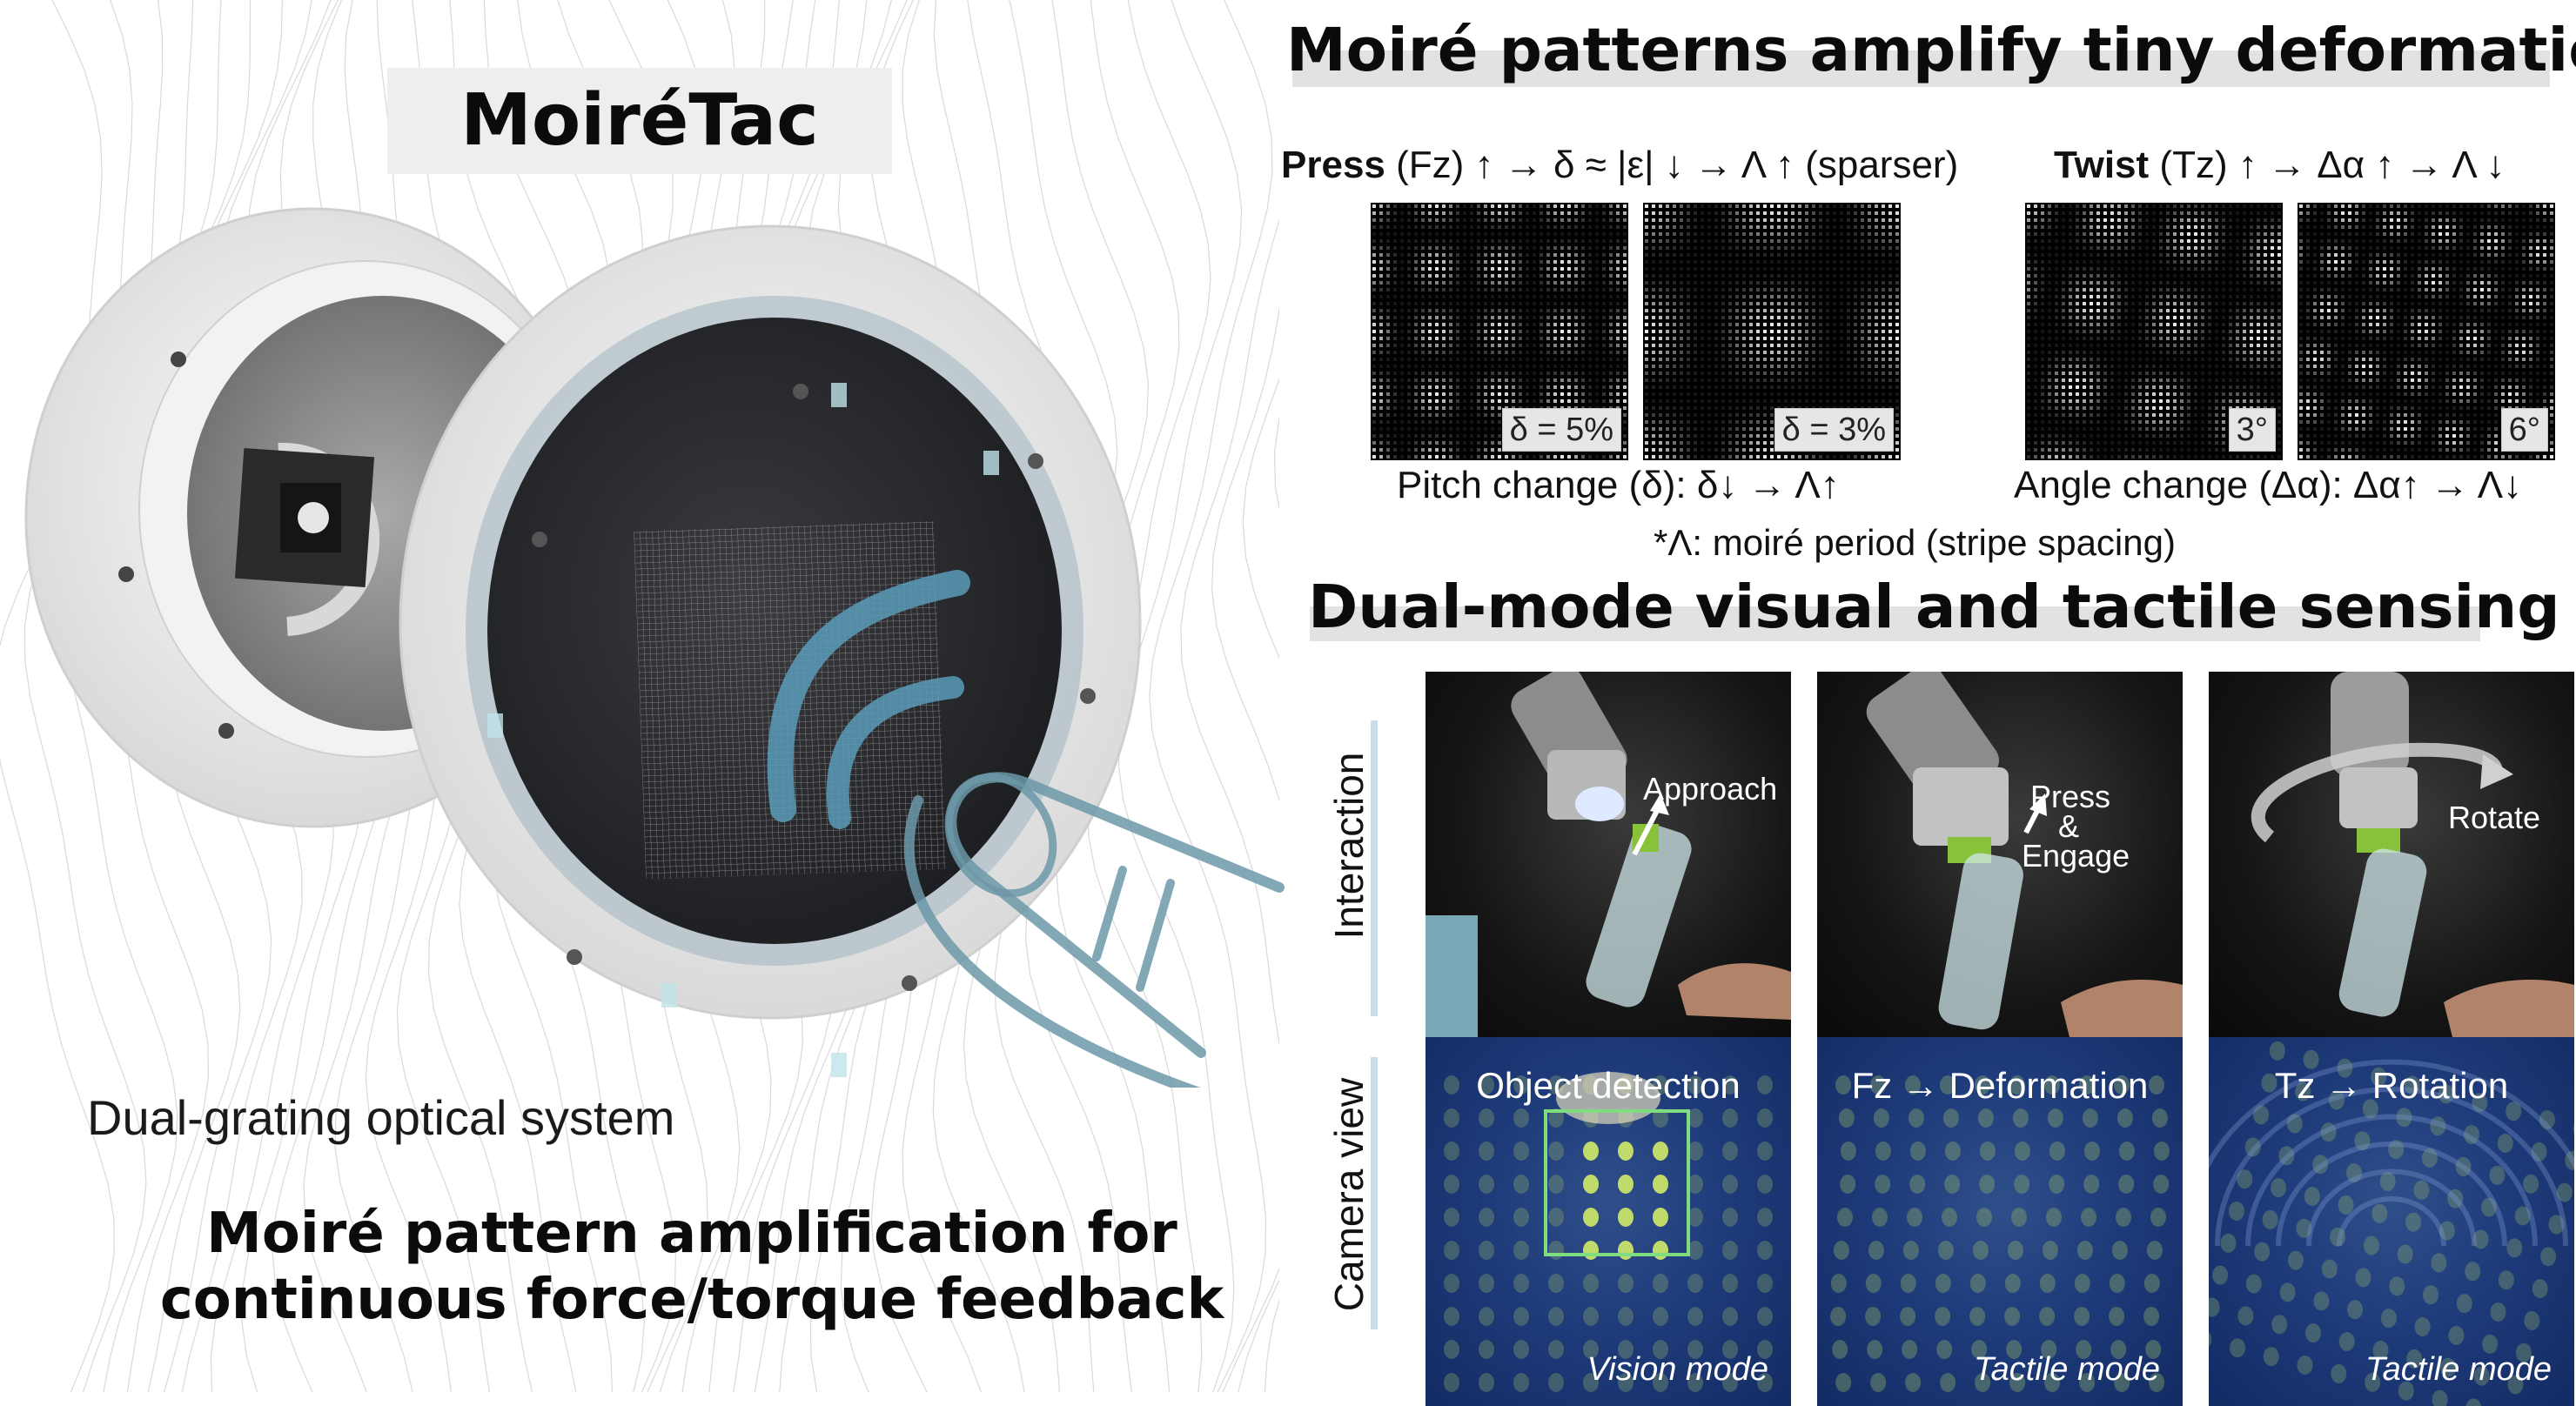  Describe the element at coordinates (691, 1234) in the screenshot. I see `tagline-line-1: Moiré pattern amplification for` at that location.